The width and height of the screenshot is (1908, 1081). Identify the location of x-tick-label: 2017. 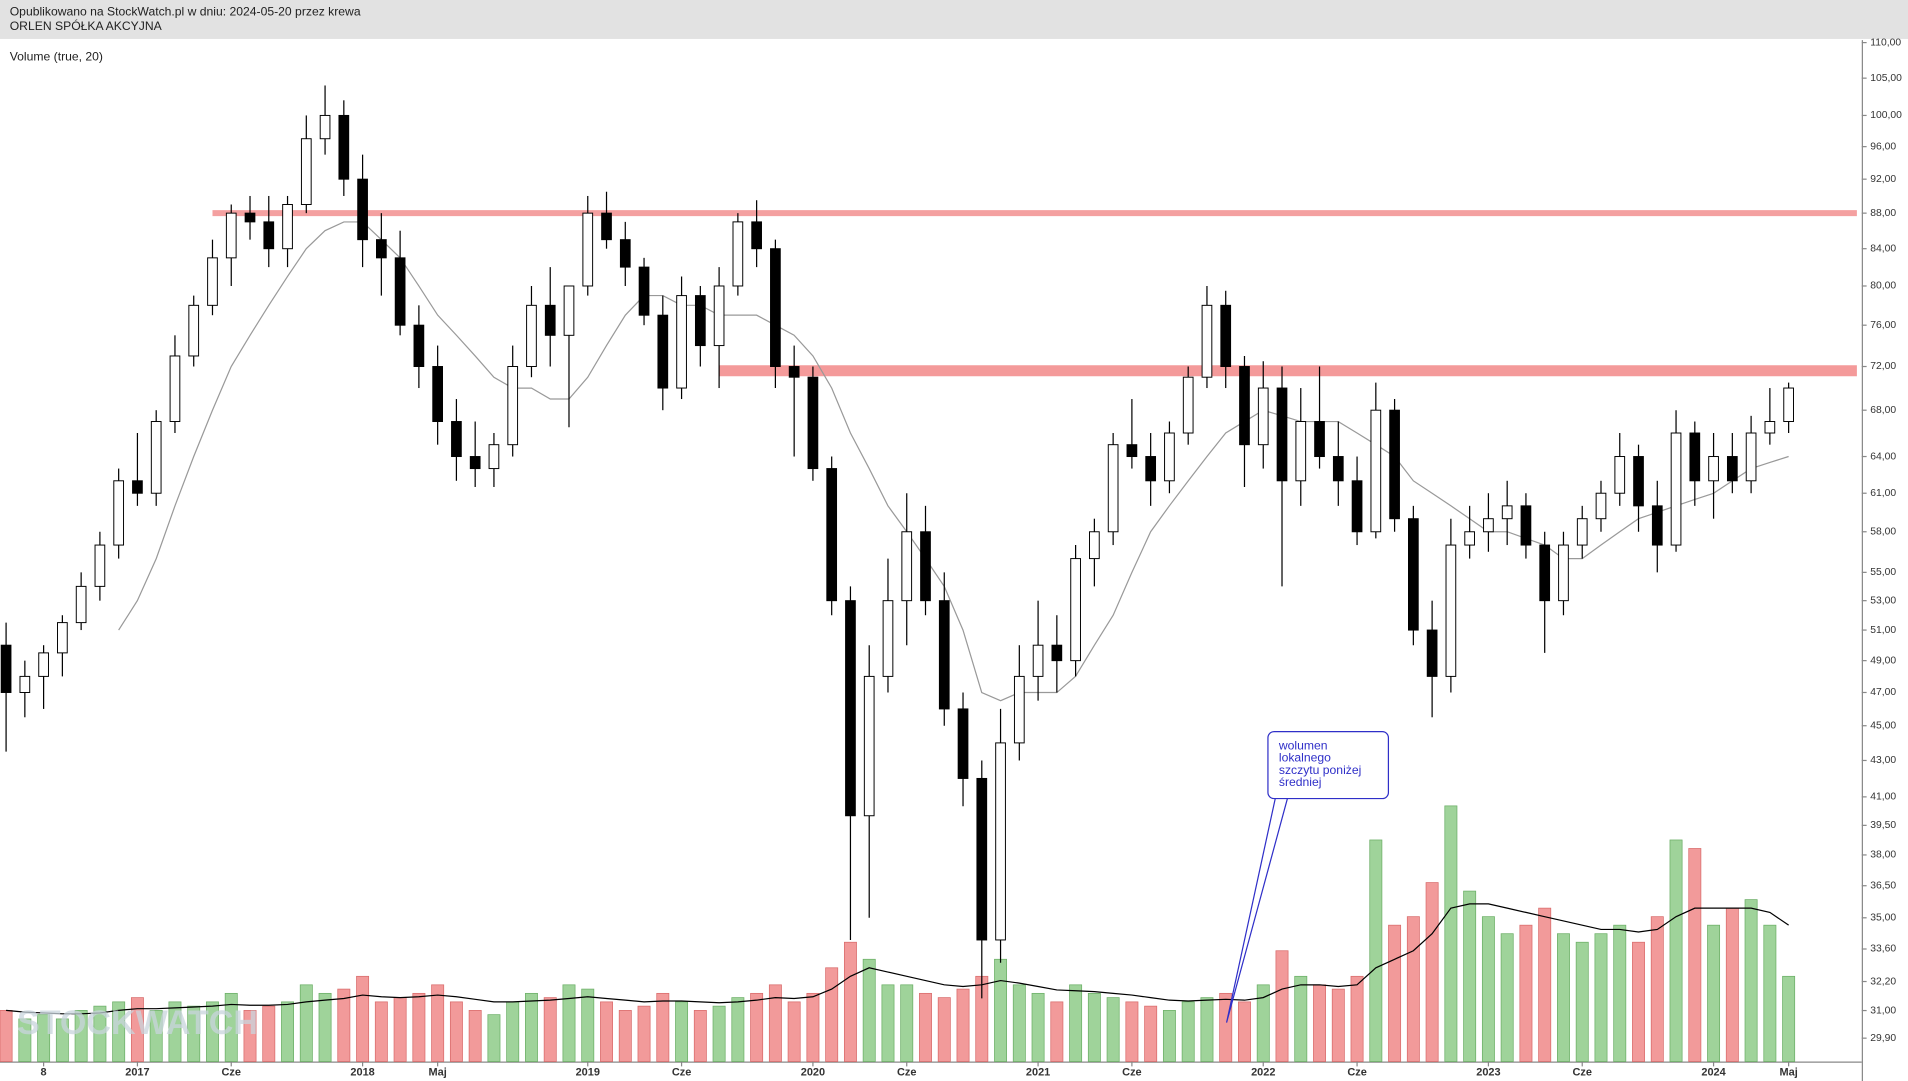
(137, 1072).